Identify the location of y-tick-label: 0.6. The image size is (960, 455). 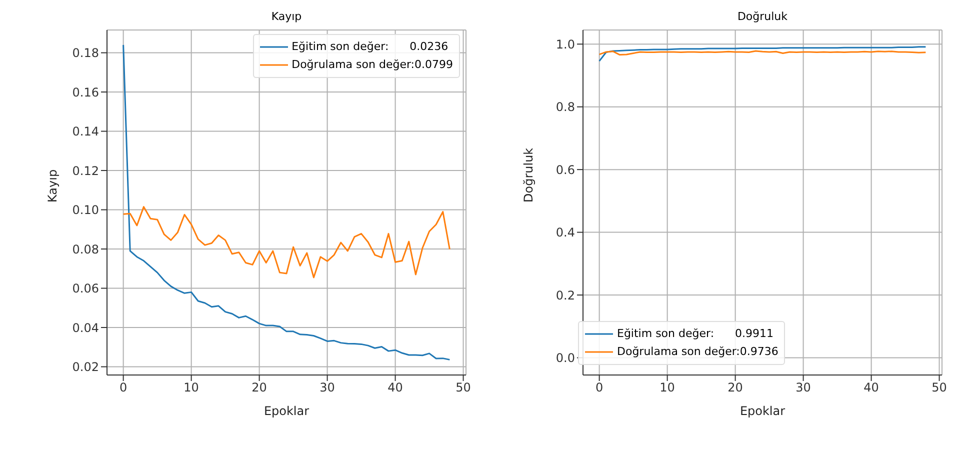
(565, 169).